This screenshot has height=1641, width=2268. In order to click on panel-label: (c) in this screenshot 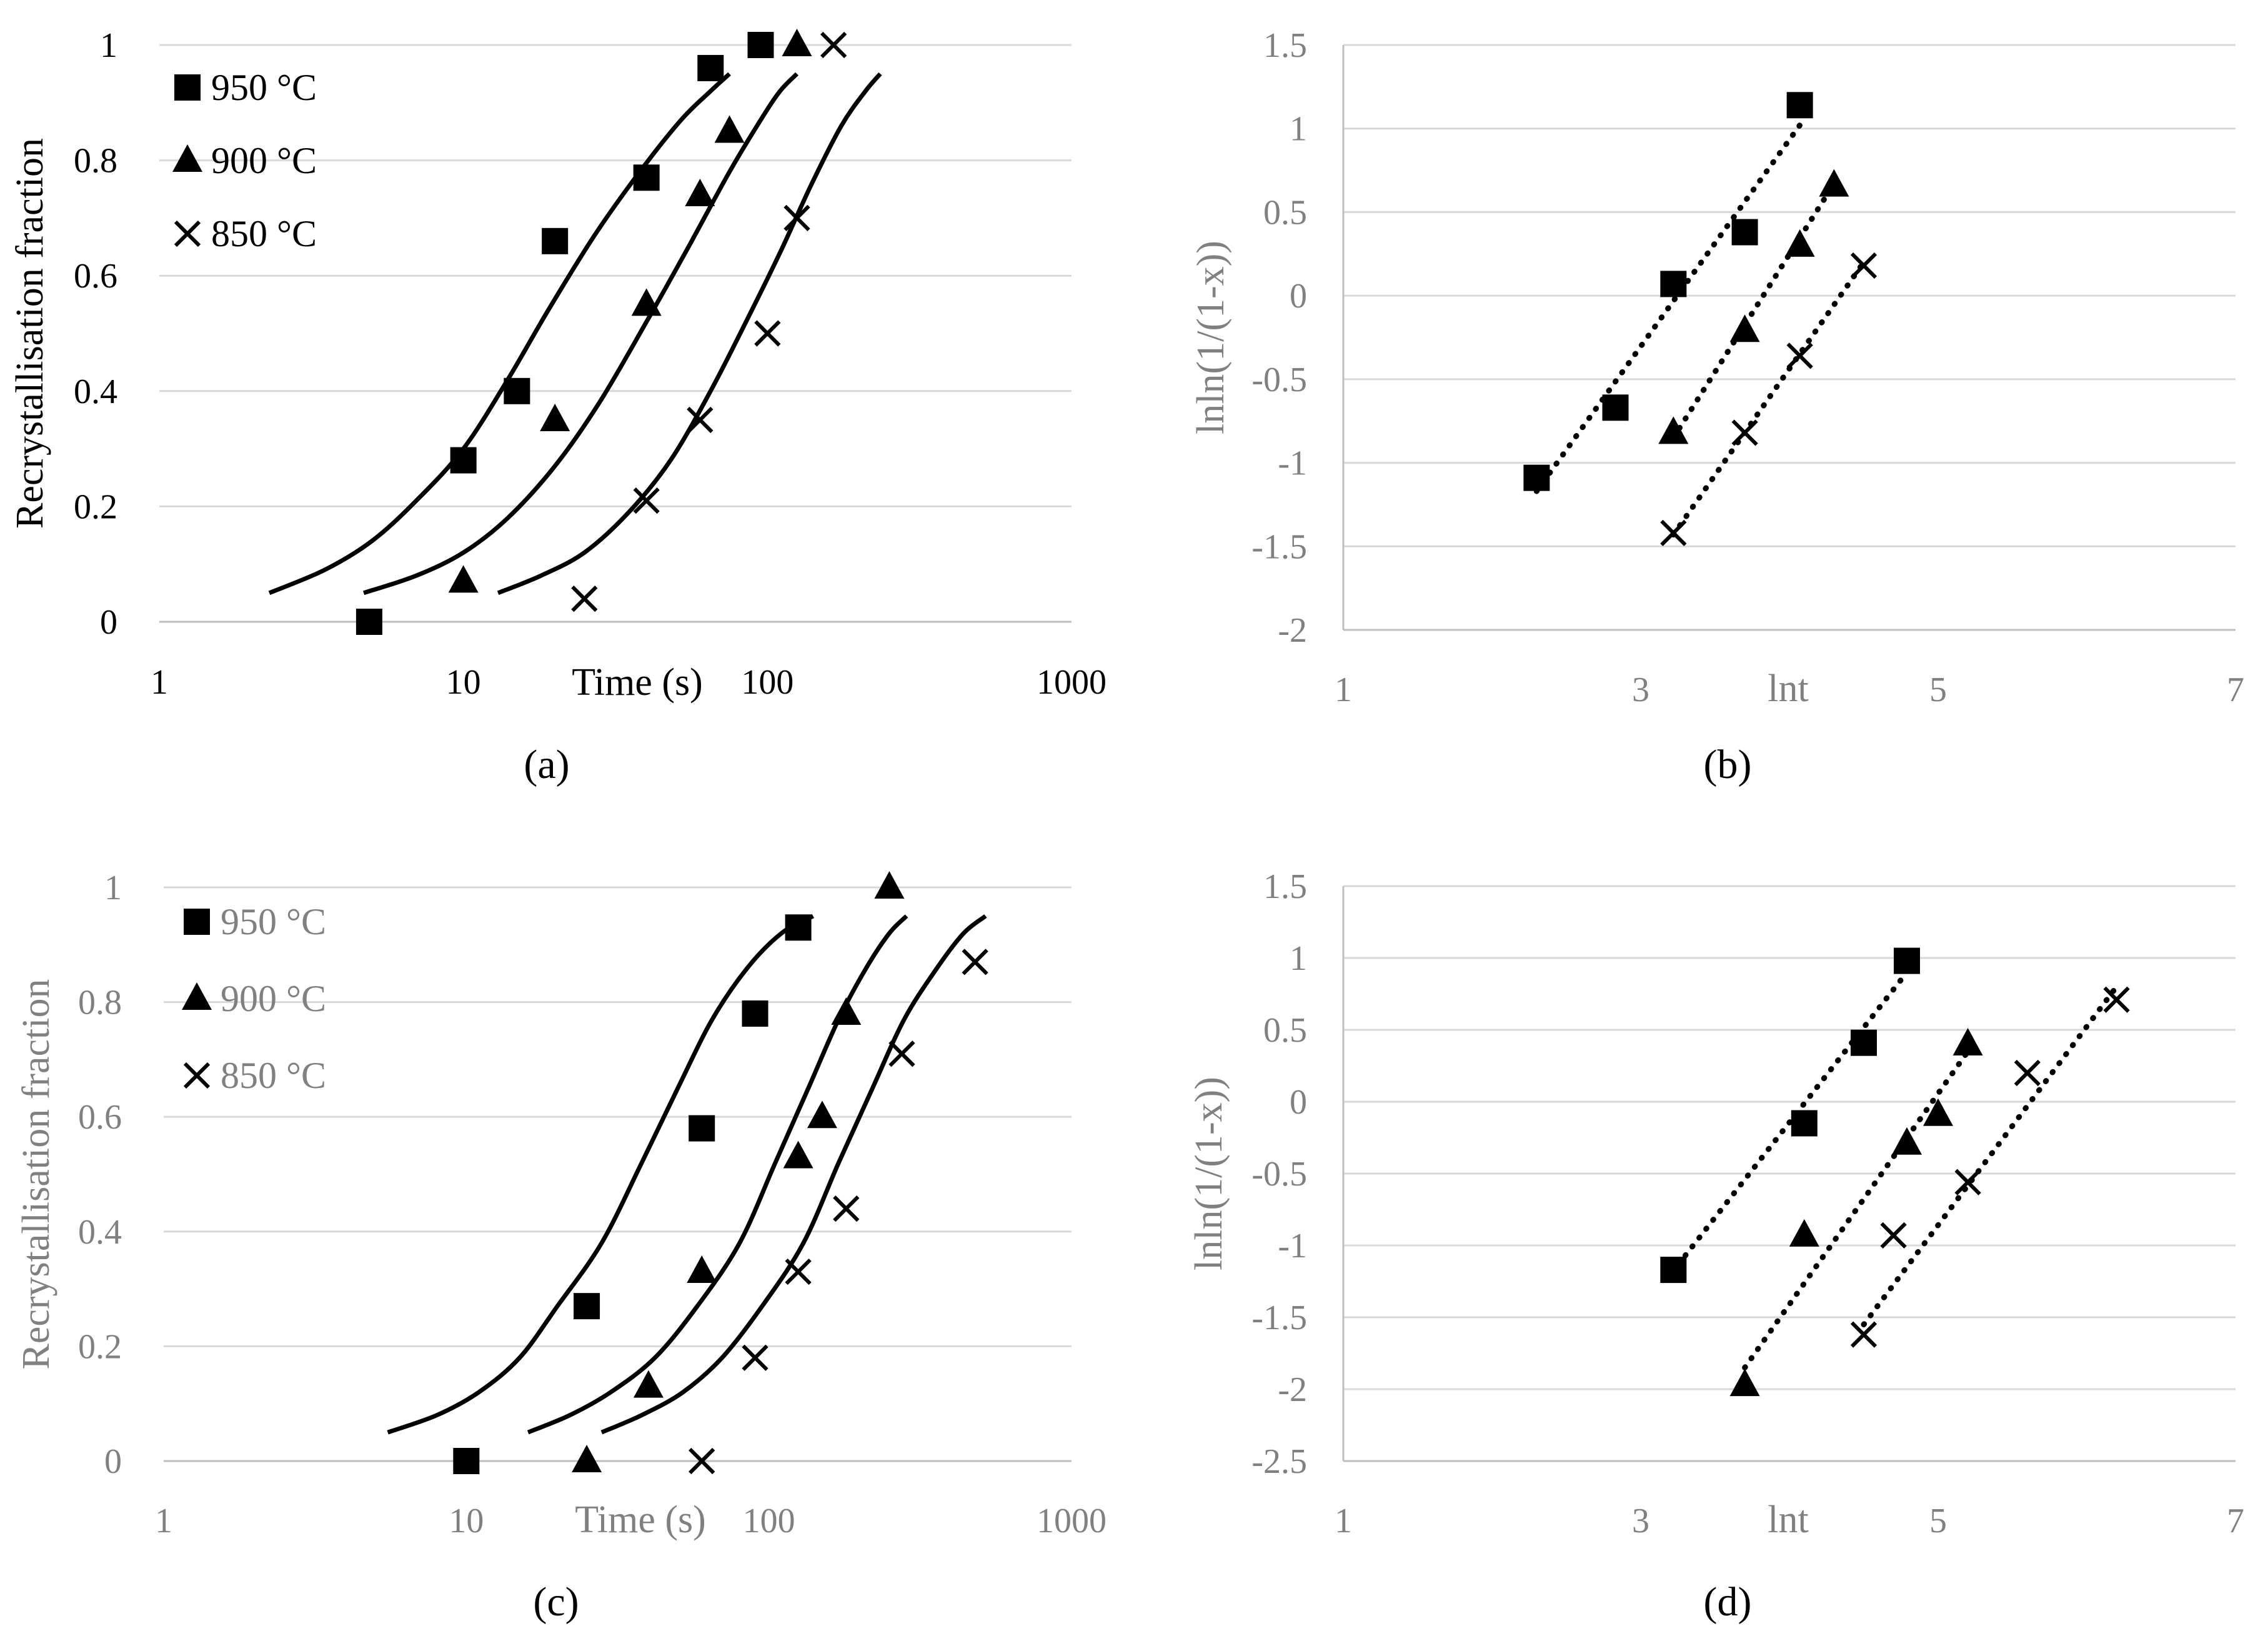, I will do `click(556, 1602)`.